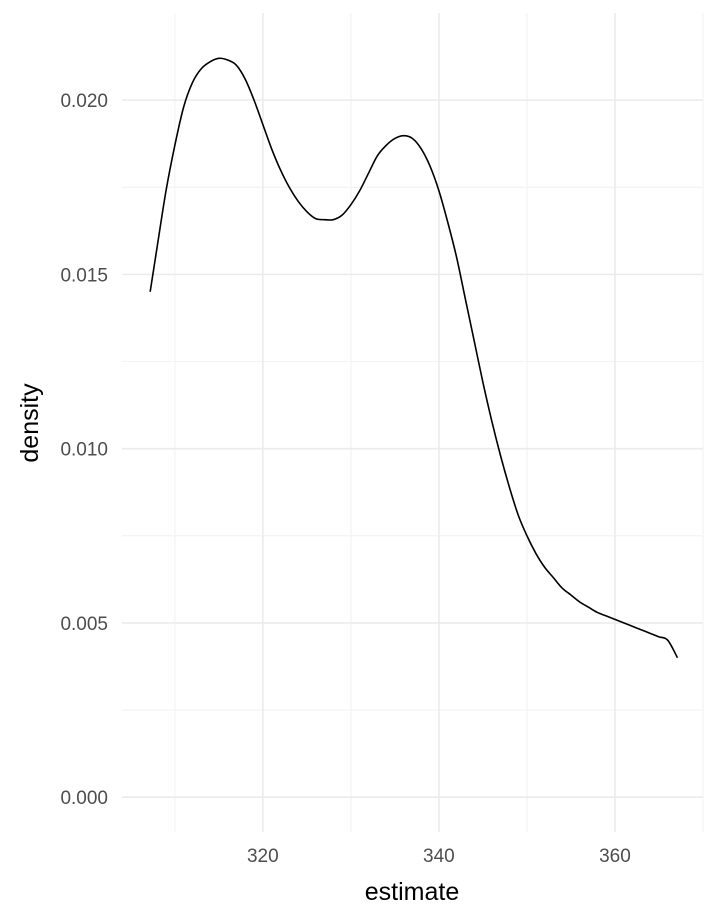 The image size is (720, 921). I want to click on x-tick-label: 360, so click(615, 856).